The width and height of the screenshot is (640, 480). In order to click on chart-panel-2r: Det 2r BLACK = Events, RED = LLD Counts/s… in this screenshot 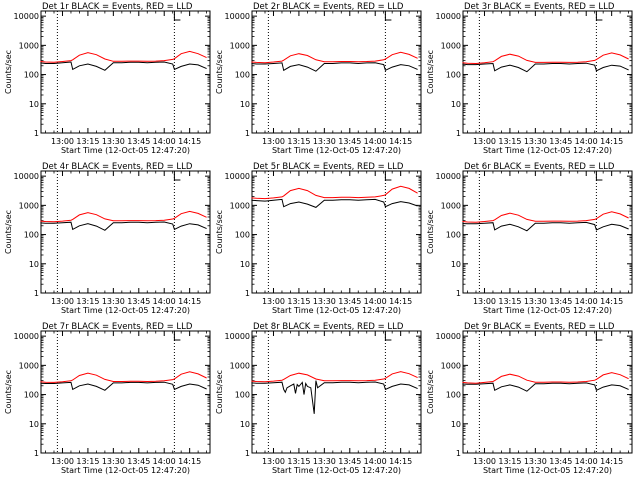, I will do `click(318, 78)`.